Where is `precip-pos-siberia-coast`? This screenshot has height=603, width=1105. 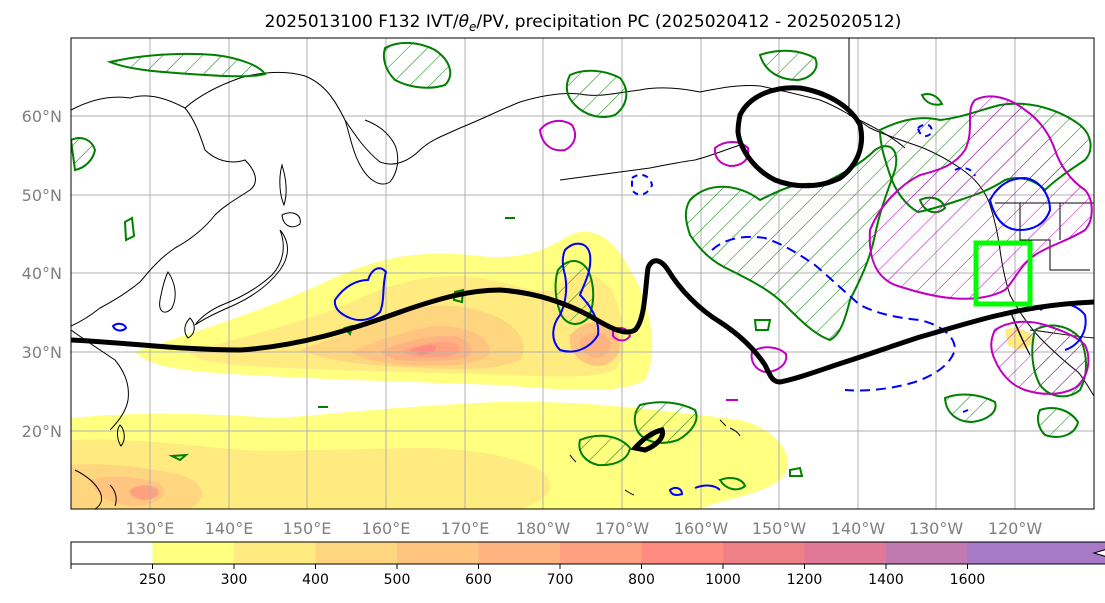 precip-pos-siberia-coast is located at coordinates (84, 154).